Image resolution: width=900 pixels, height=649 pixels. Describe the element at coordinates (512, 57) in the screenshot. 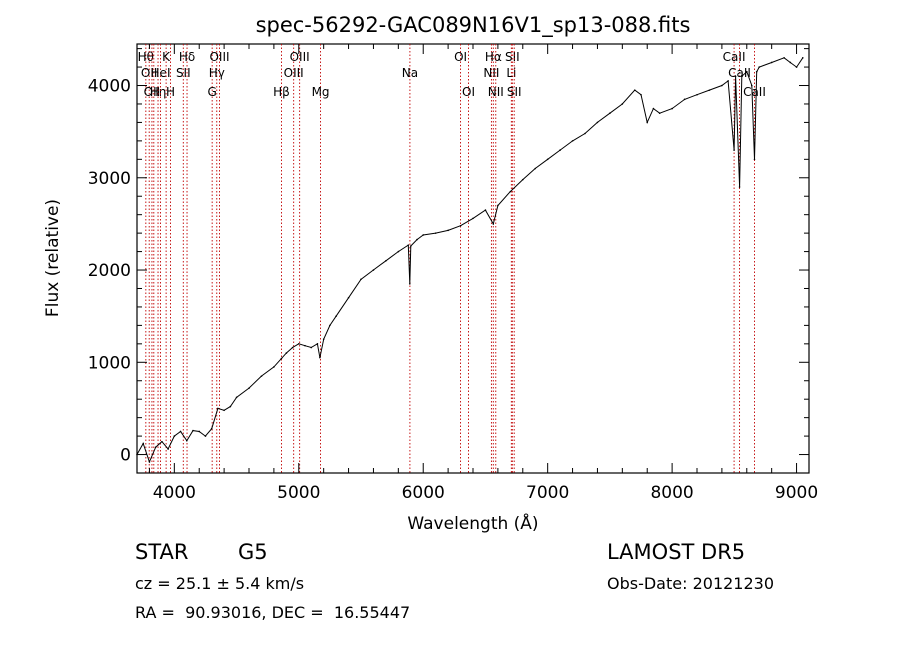

I see `spectral-line-label: SII` at that location.